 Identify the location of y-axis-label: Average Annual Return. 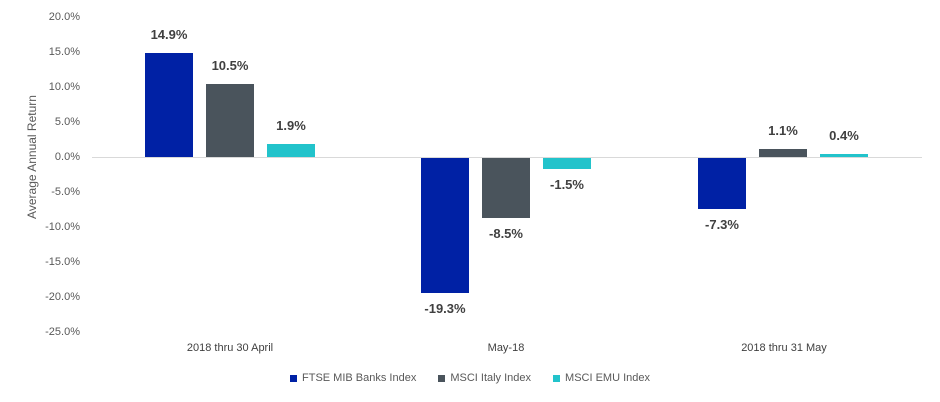
(32, 157).